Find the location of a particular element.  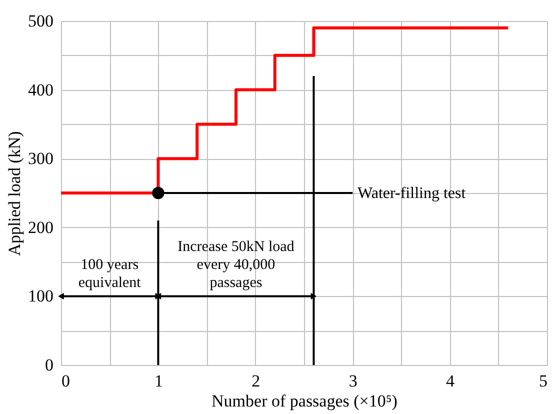

y-axis-title: Applied load (kN) is located at coordinates (14, 193).